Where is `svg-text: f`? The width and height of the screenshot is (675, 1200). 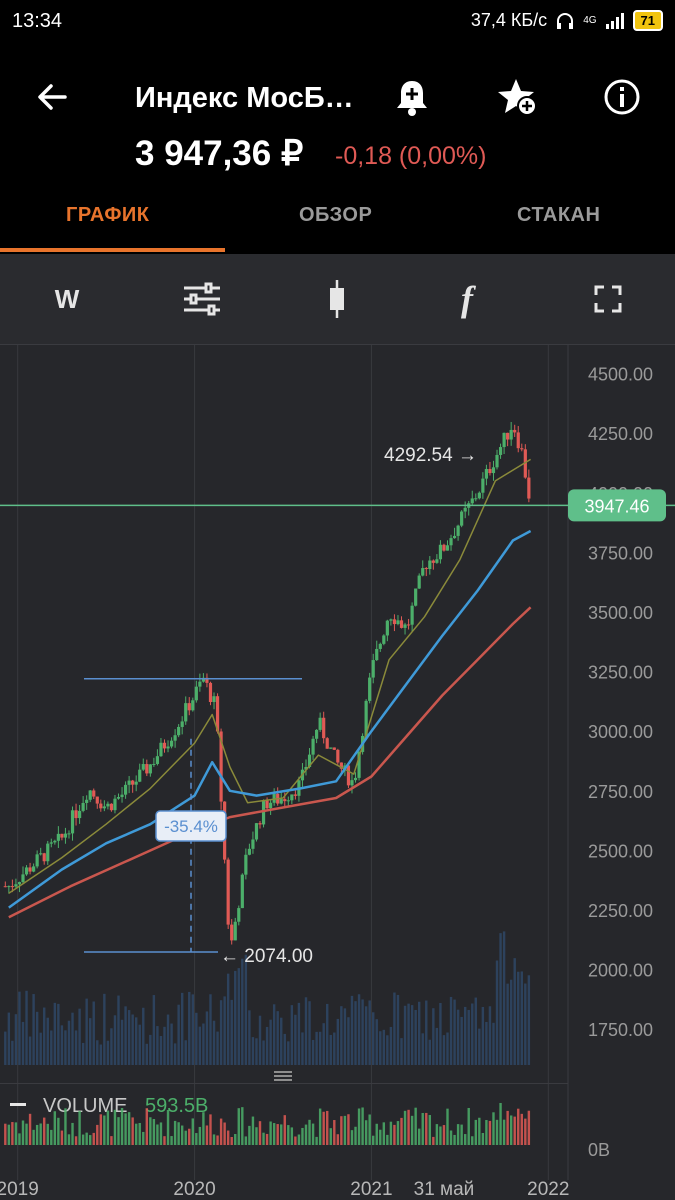 svg-text: f is located at coordinates (468, 299).